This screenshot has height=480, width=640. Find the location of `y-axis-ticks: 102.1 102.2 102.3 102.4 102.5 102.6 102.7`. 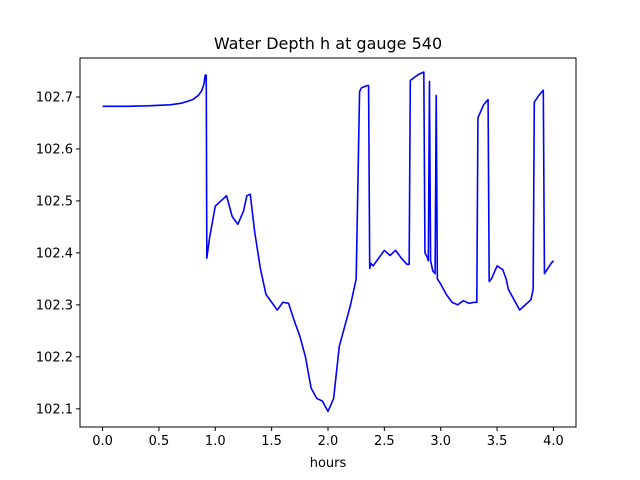

y-axis-ticks: 102.1 102.2 102.3 102.4 102.5 102.6 102.7 is located at coordinates (58, 253).